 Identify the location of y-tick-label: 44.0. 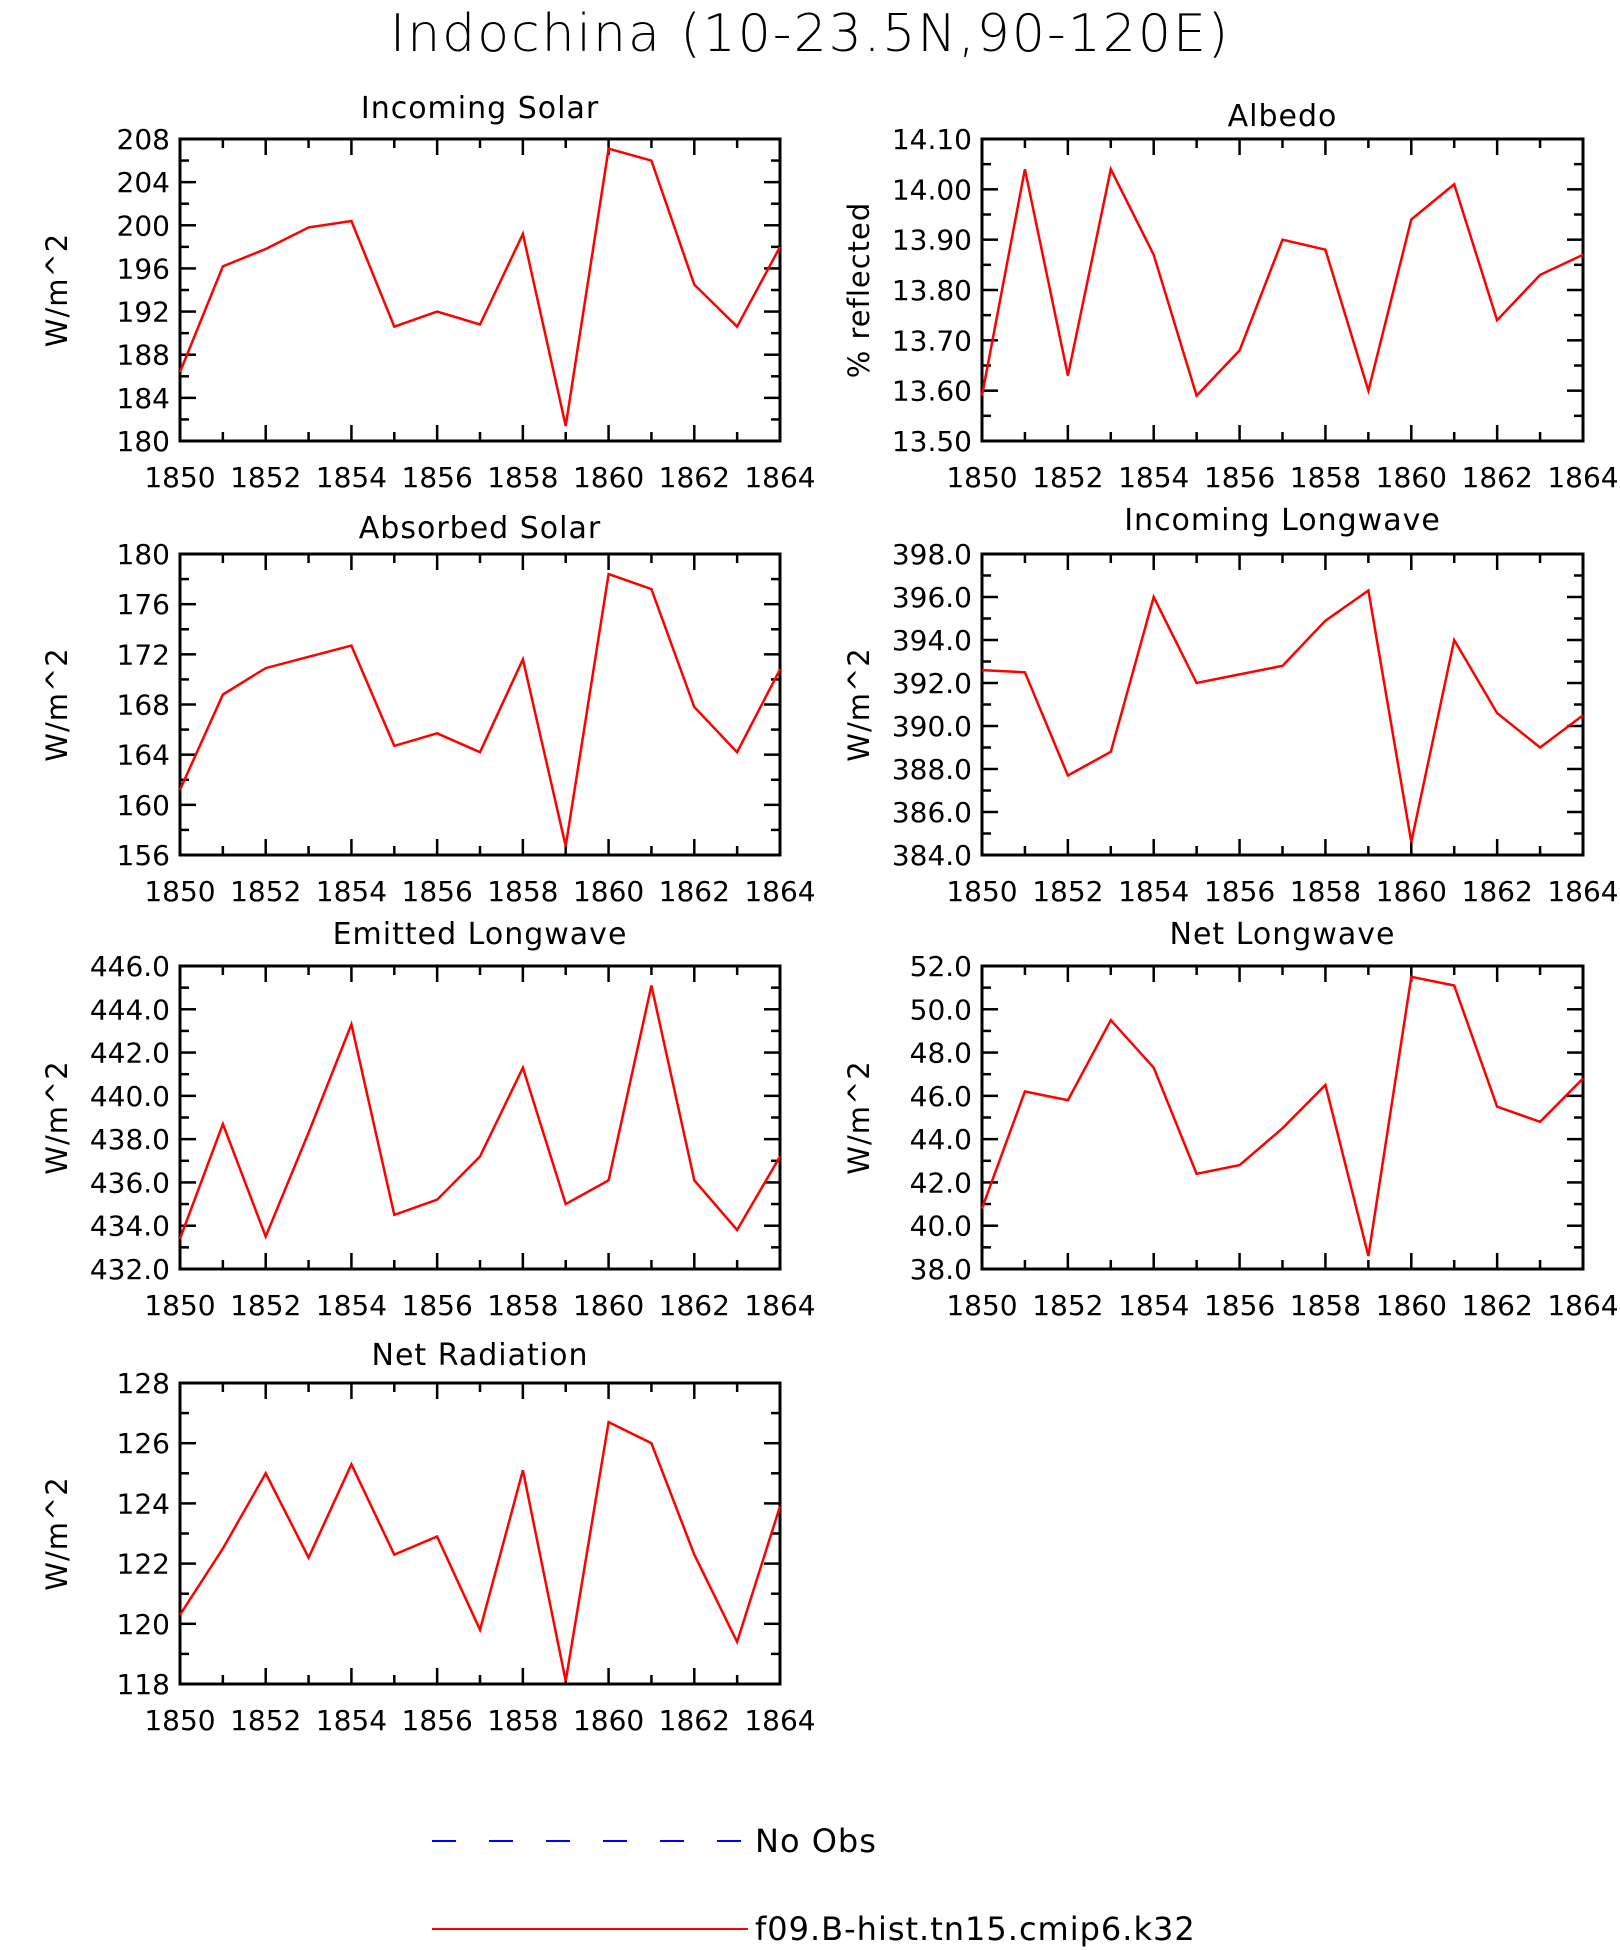
(941, 1139).